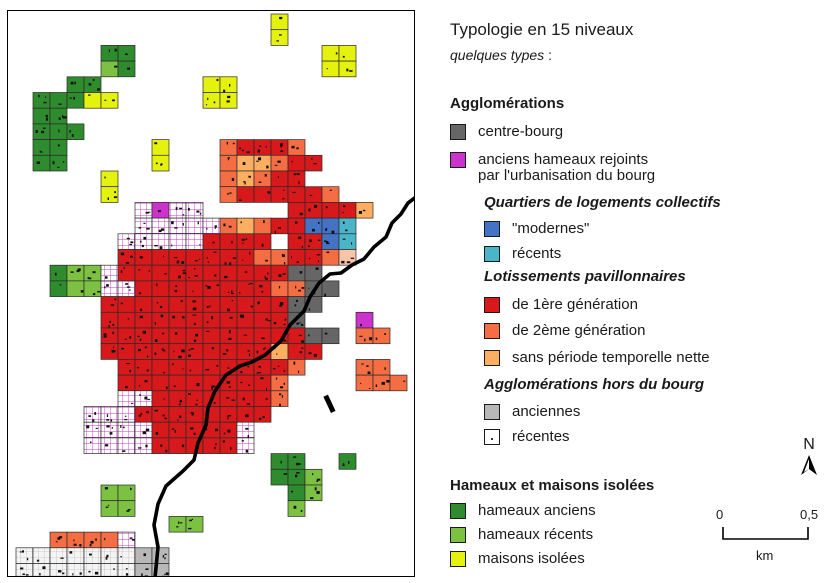  I want to click on scale-line, so click(765, 533).